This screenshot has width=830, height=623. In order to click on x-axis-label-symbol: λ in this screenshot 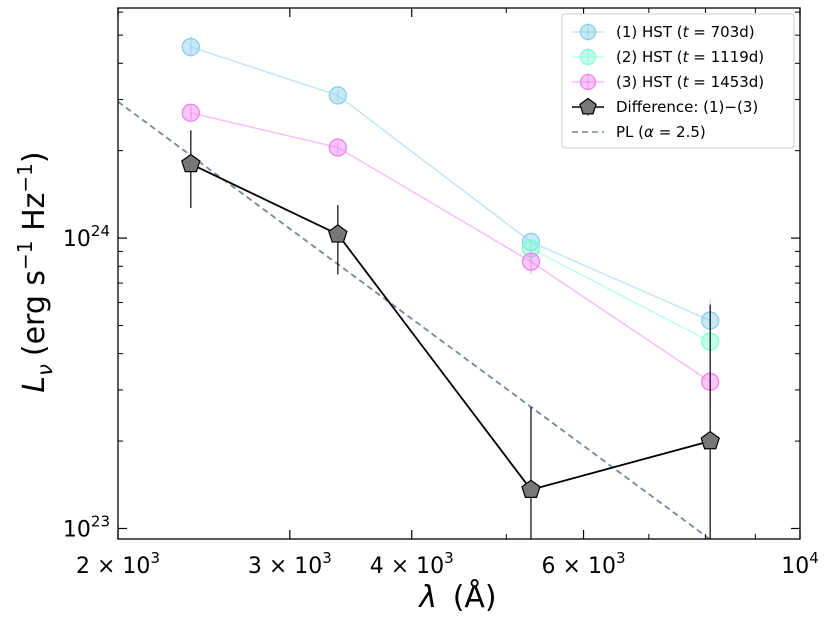, I will do `click(427, 597)`.